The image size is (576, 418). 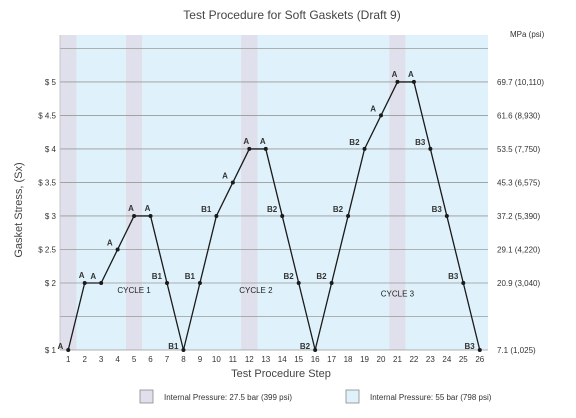 I want to click on right-tick-label: 69.7 (10,110), so click(x=520, y=82).